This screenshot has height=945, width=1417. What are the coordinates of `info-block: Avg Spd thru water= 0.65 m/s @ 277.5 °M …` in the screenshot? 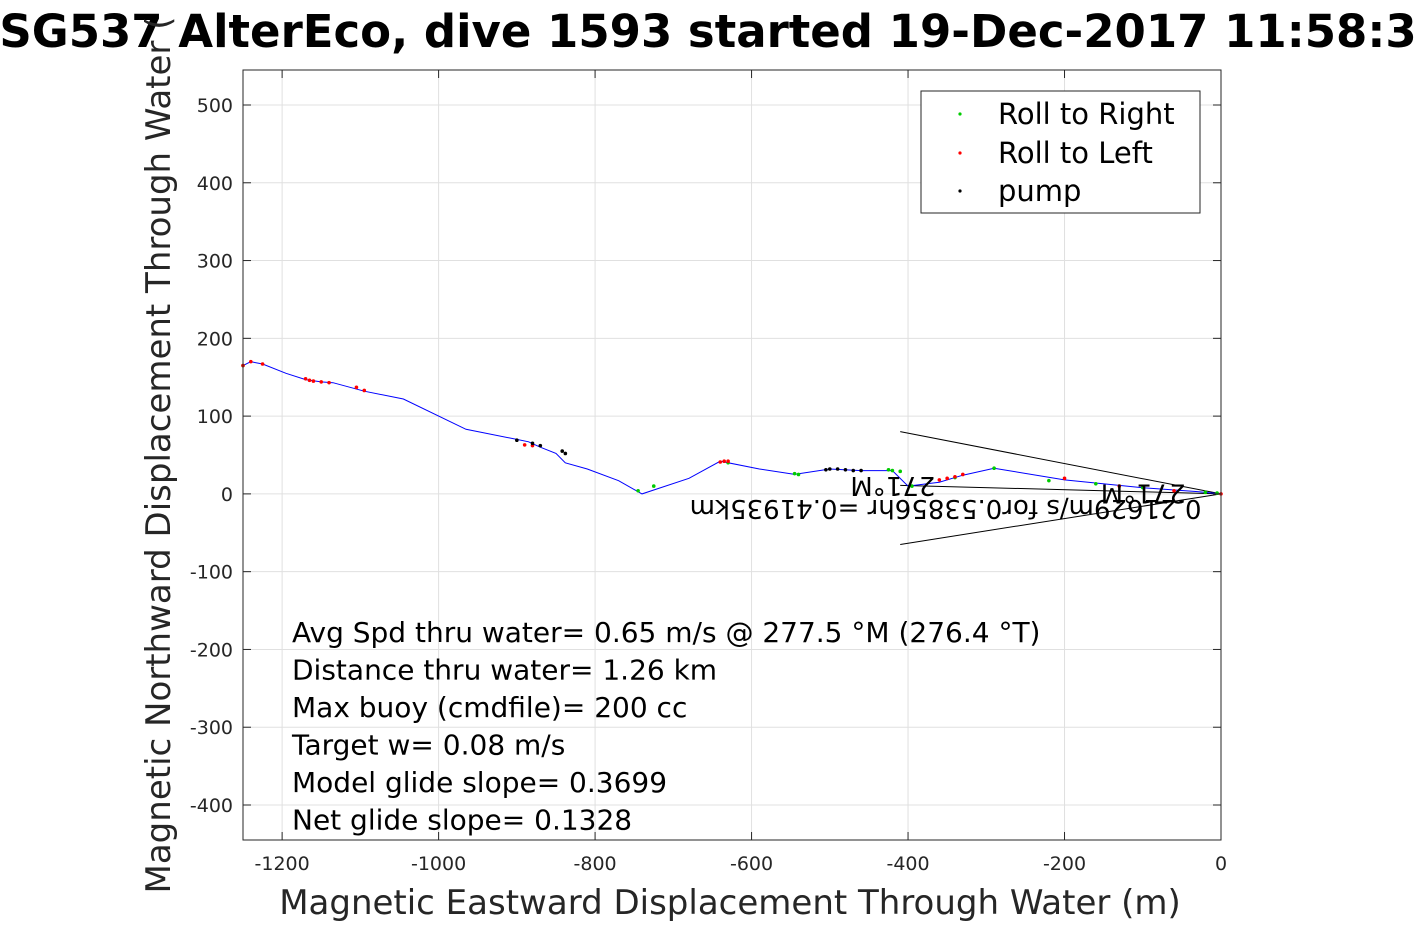 It's located at (665, 726).